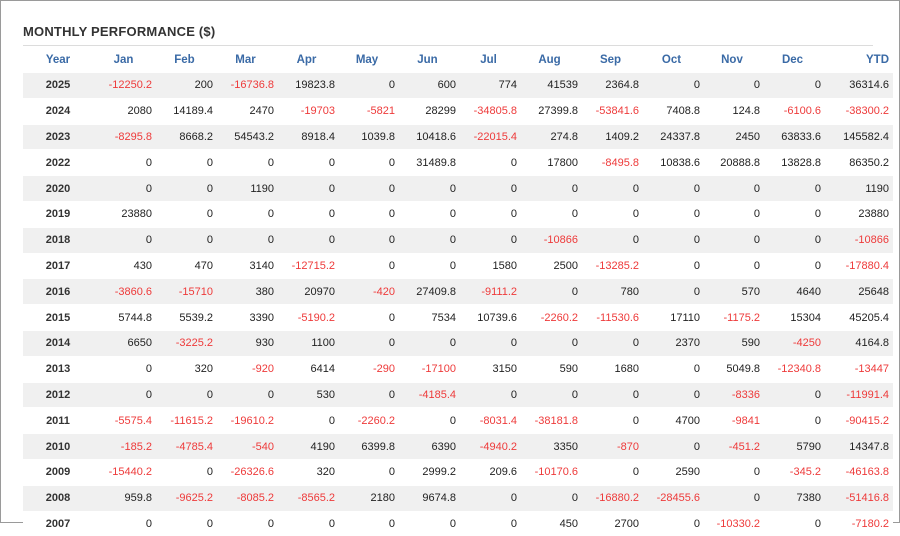 This screenshot has width=900, height=536. What do you see at coordinates (792, 369) in the screenshot?
I see `month-value-cell: -12340.8` at bounding box center [792, 369].